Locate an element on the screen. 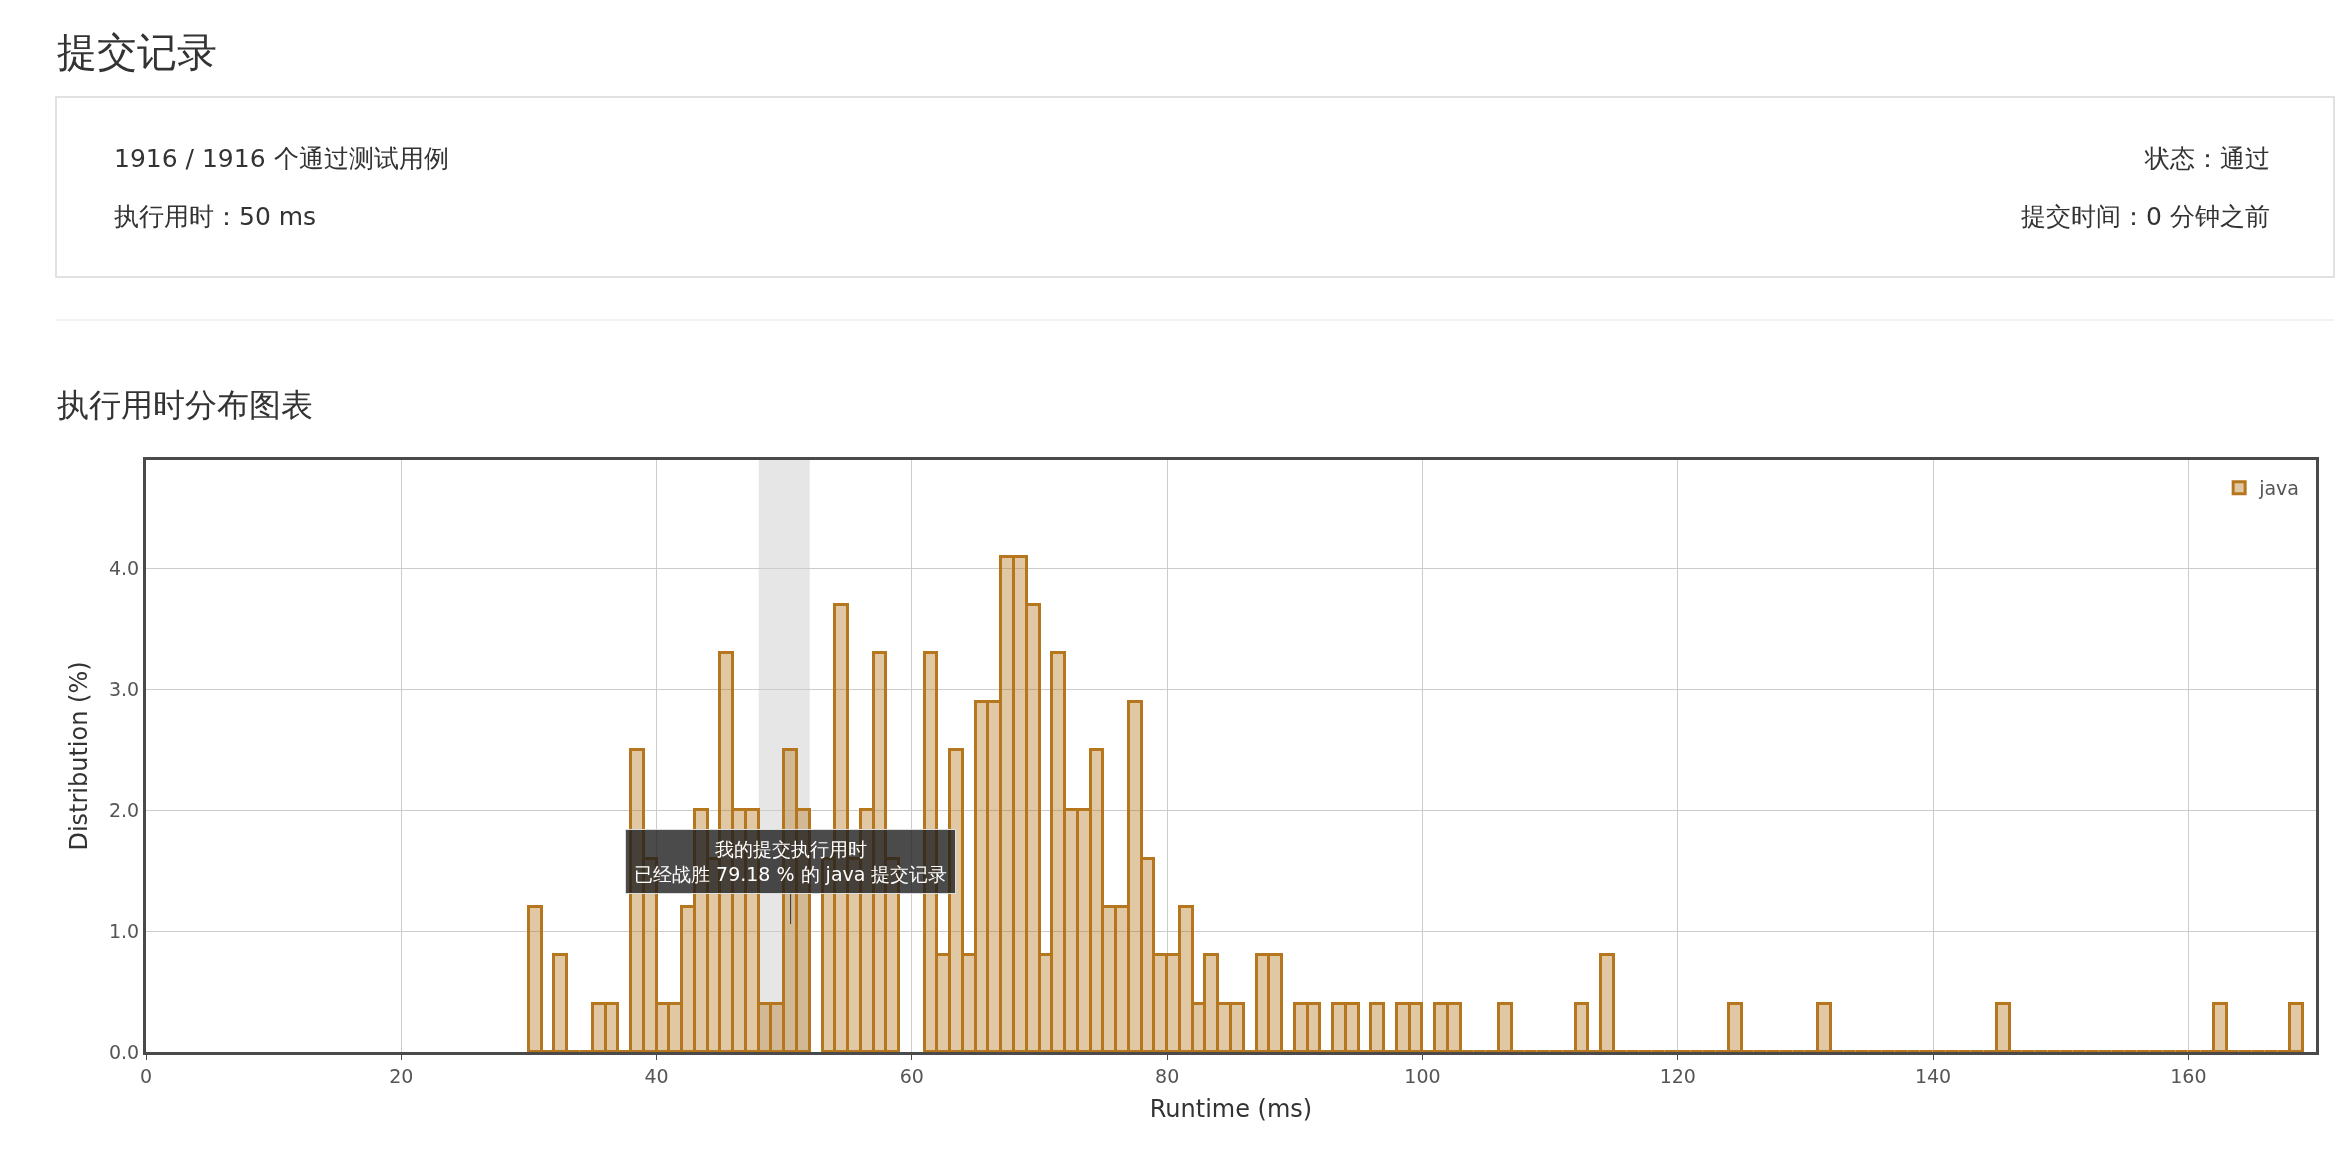 This screenshot has height=1158, width=2347. text: 1916 / 1916 个通过测试用例 is located at coordinates (281, 158).